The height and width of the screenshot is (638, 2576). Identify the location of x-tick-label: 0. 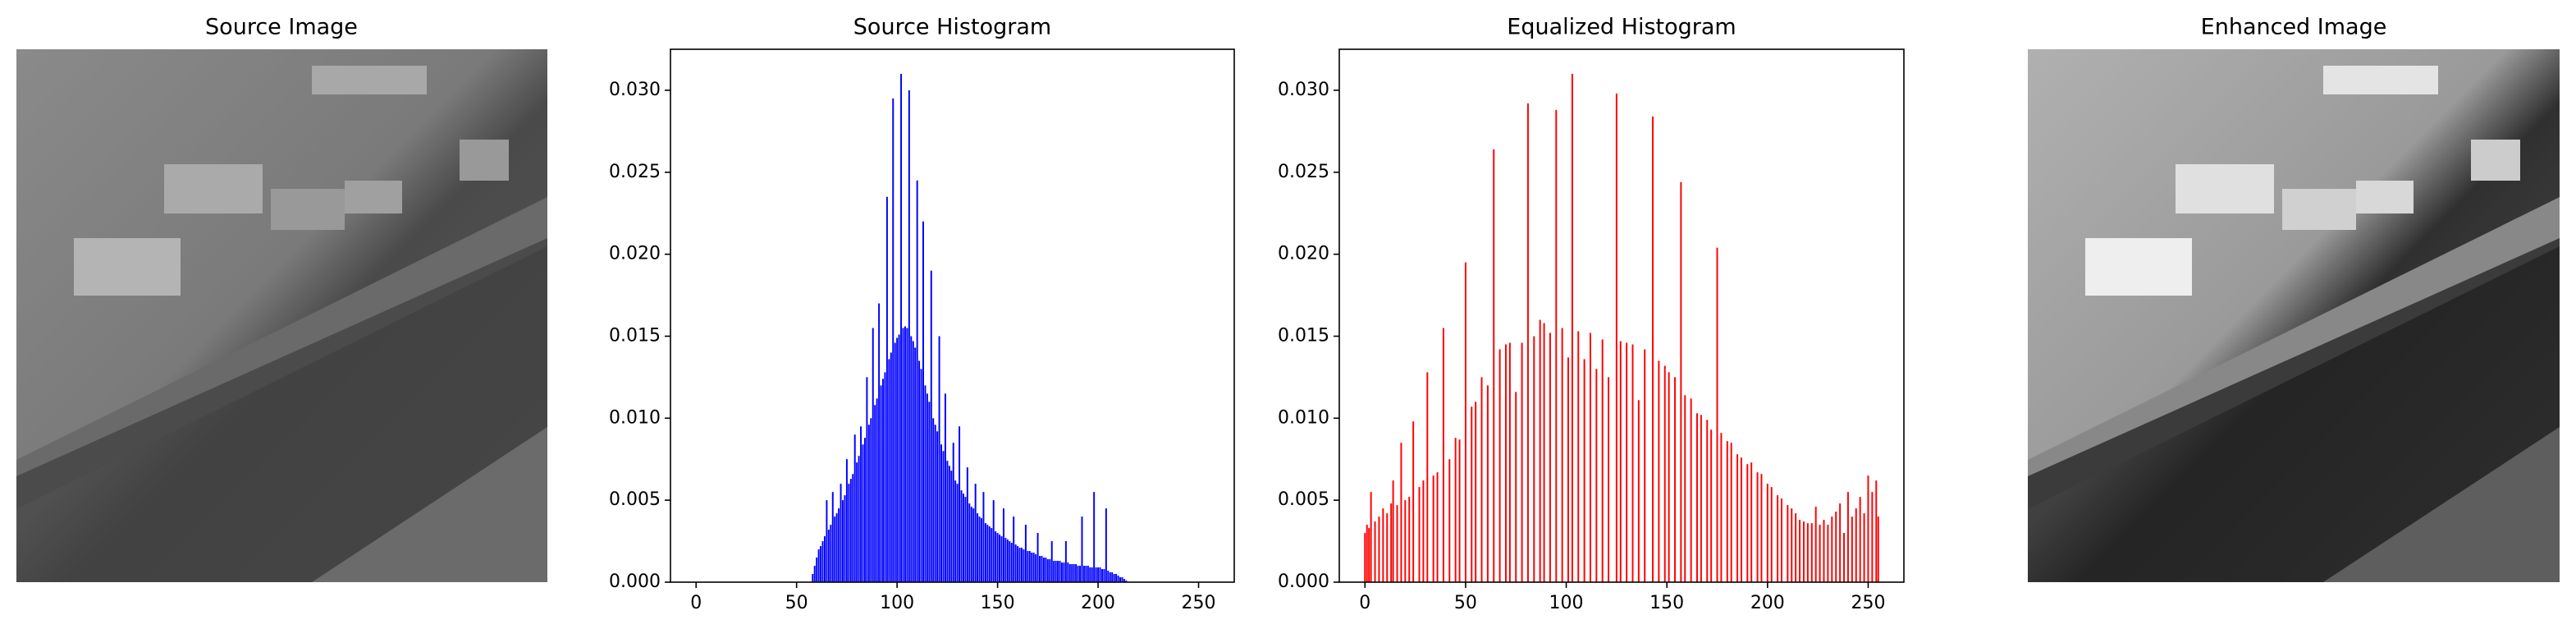
(1364, 603).